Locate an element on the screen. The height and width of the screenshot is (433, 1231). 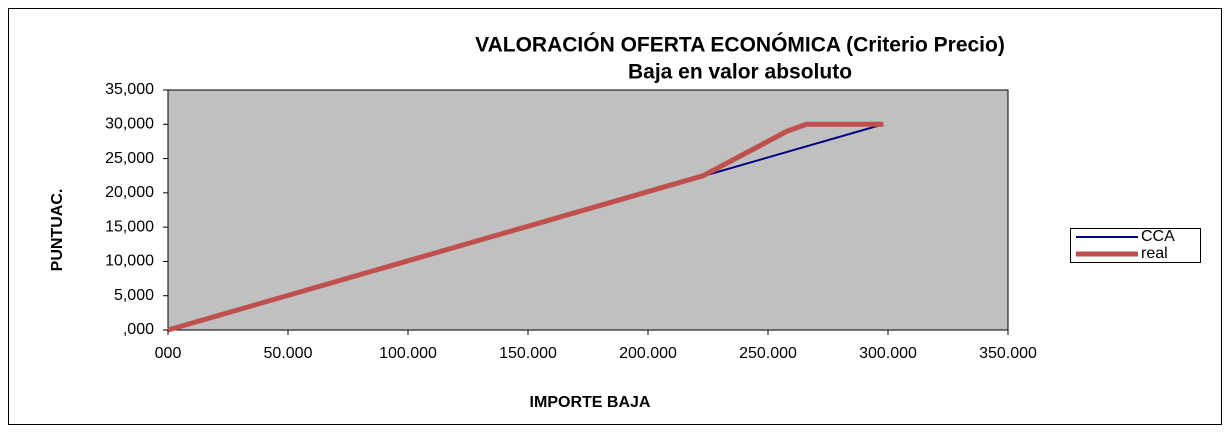
y-axis-label: PUNTUAC. is located at coordinates (57, 230).